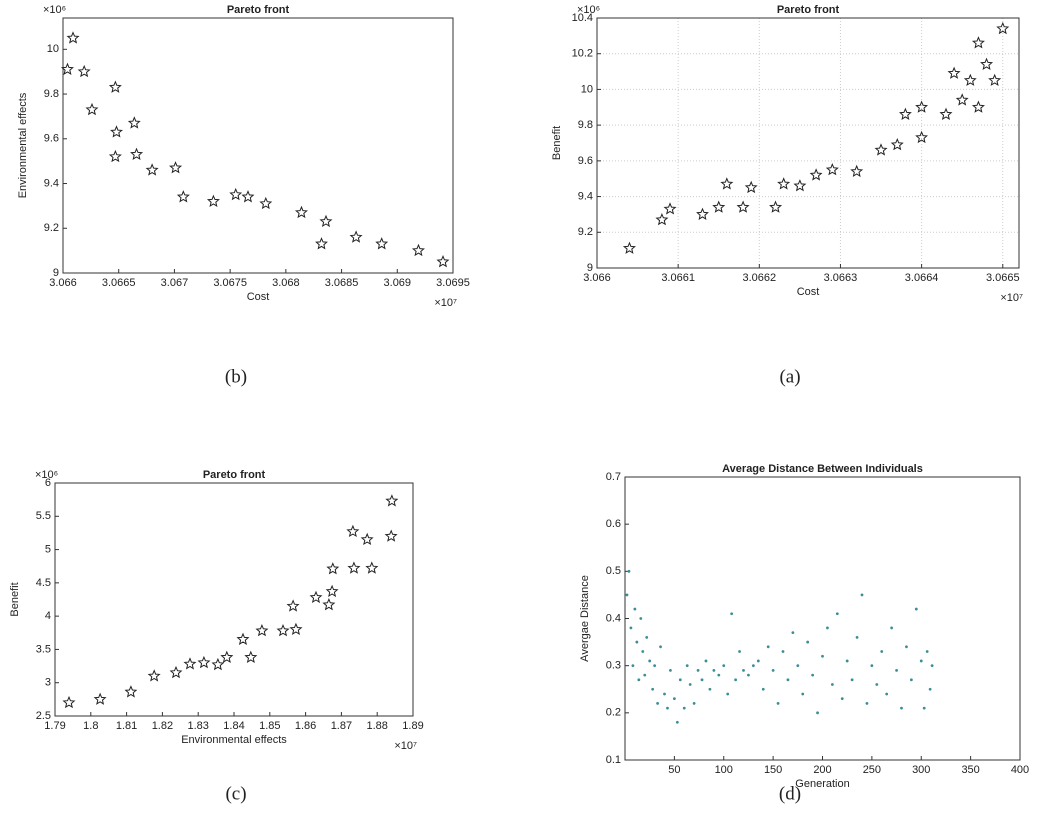 This screenshot has height=816, width=1043. I want to click on x-tick-label: 1.8, so click(90, 726).